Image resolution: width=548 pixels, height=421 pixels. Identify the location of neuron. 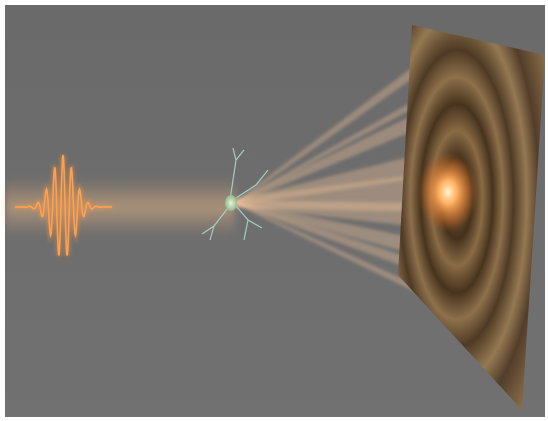
(235, 194).